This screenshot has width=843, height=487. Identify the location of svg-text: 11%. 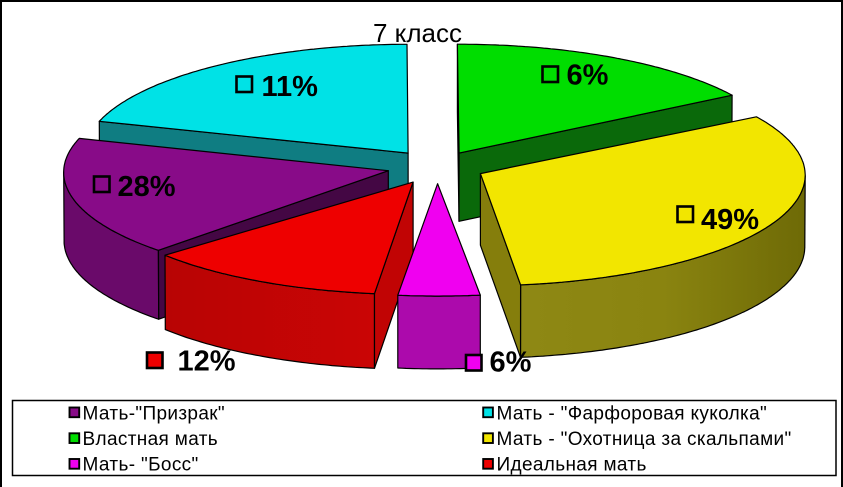
(290, 87).